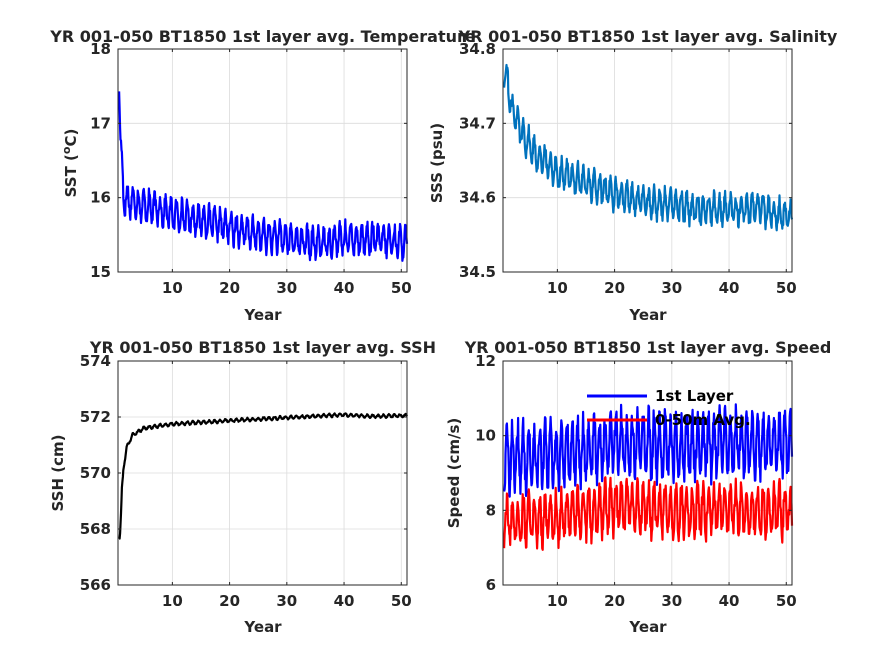  Describe the element at coordinates (95, 361) in the screenshot. I see `ssh-y-tick-label: 574` at that location.